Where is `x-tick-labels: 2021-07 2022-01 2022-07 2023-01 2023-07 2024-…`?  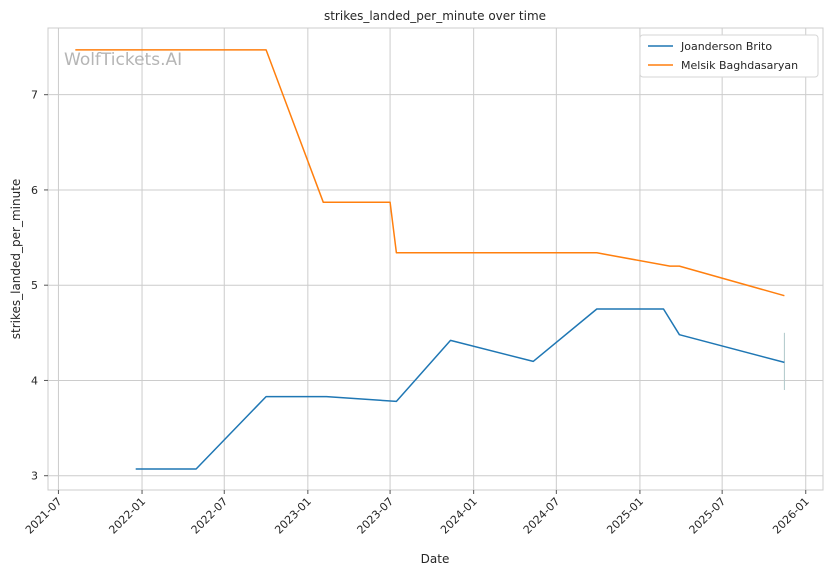
x-tick-labels: 2021-07 2022-01 2022-07 2023-01 2023-07 2024-… is located at coordinates (417, 513).